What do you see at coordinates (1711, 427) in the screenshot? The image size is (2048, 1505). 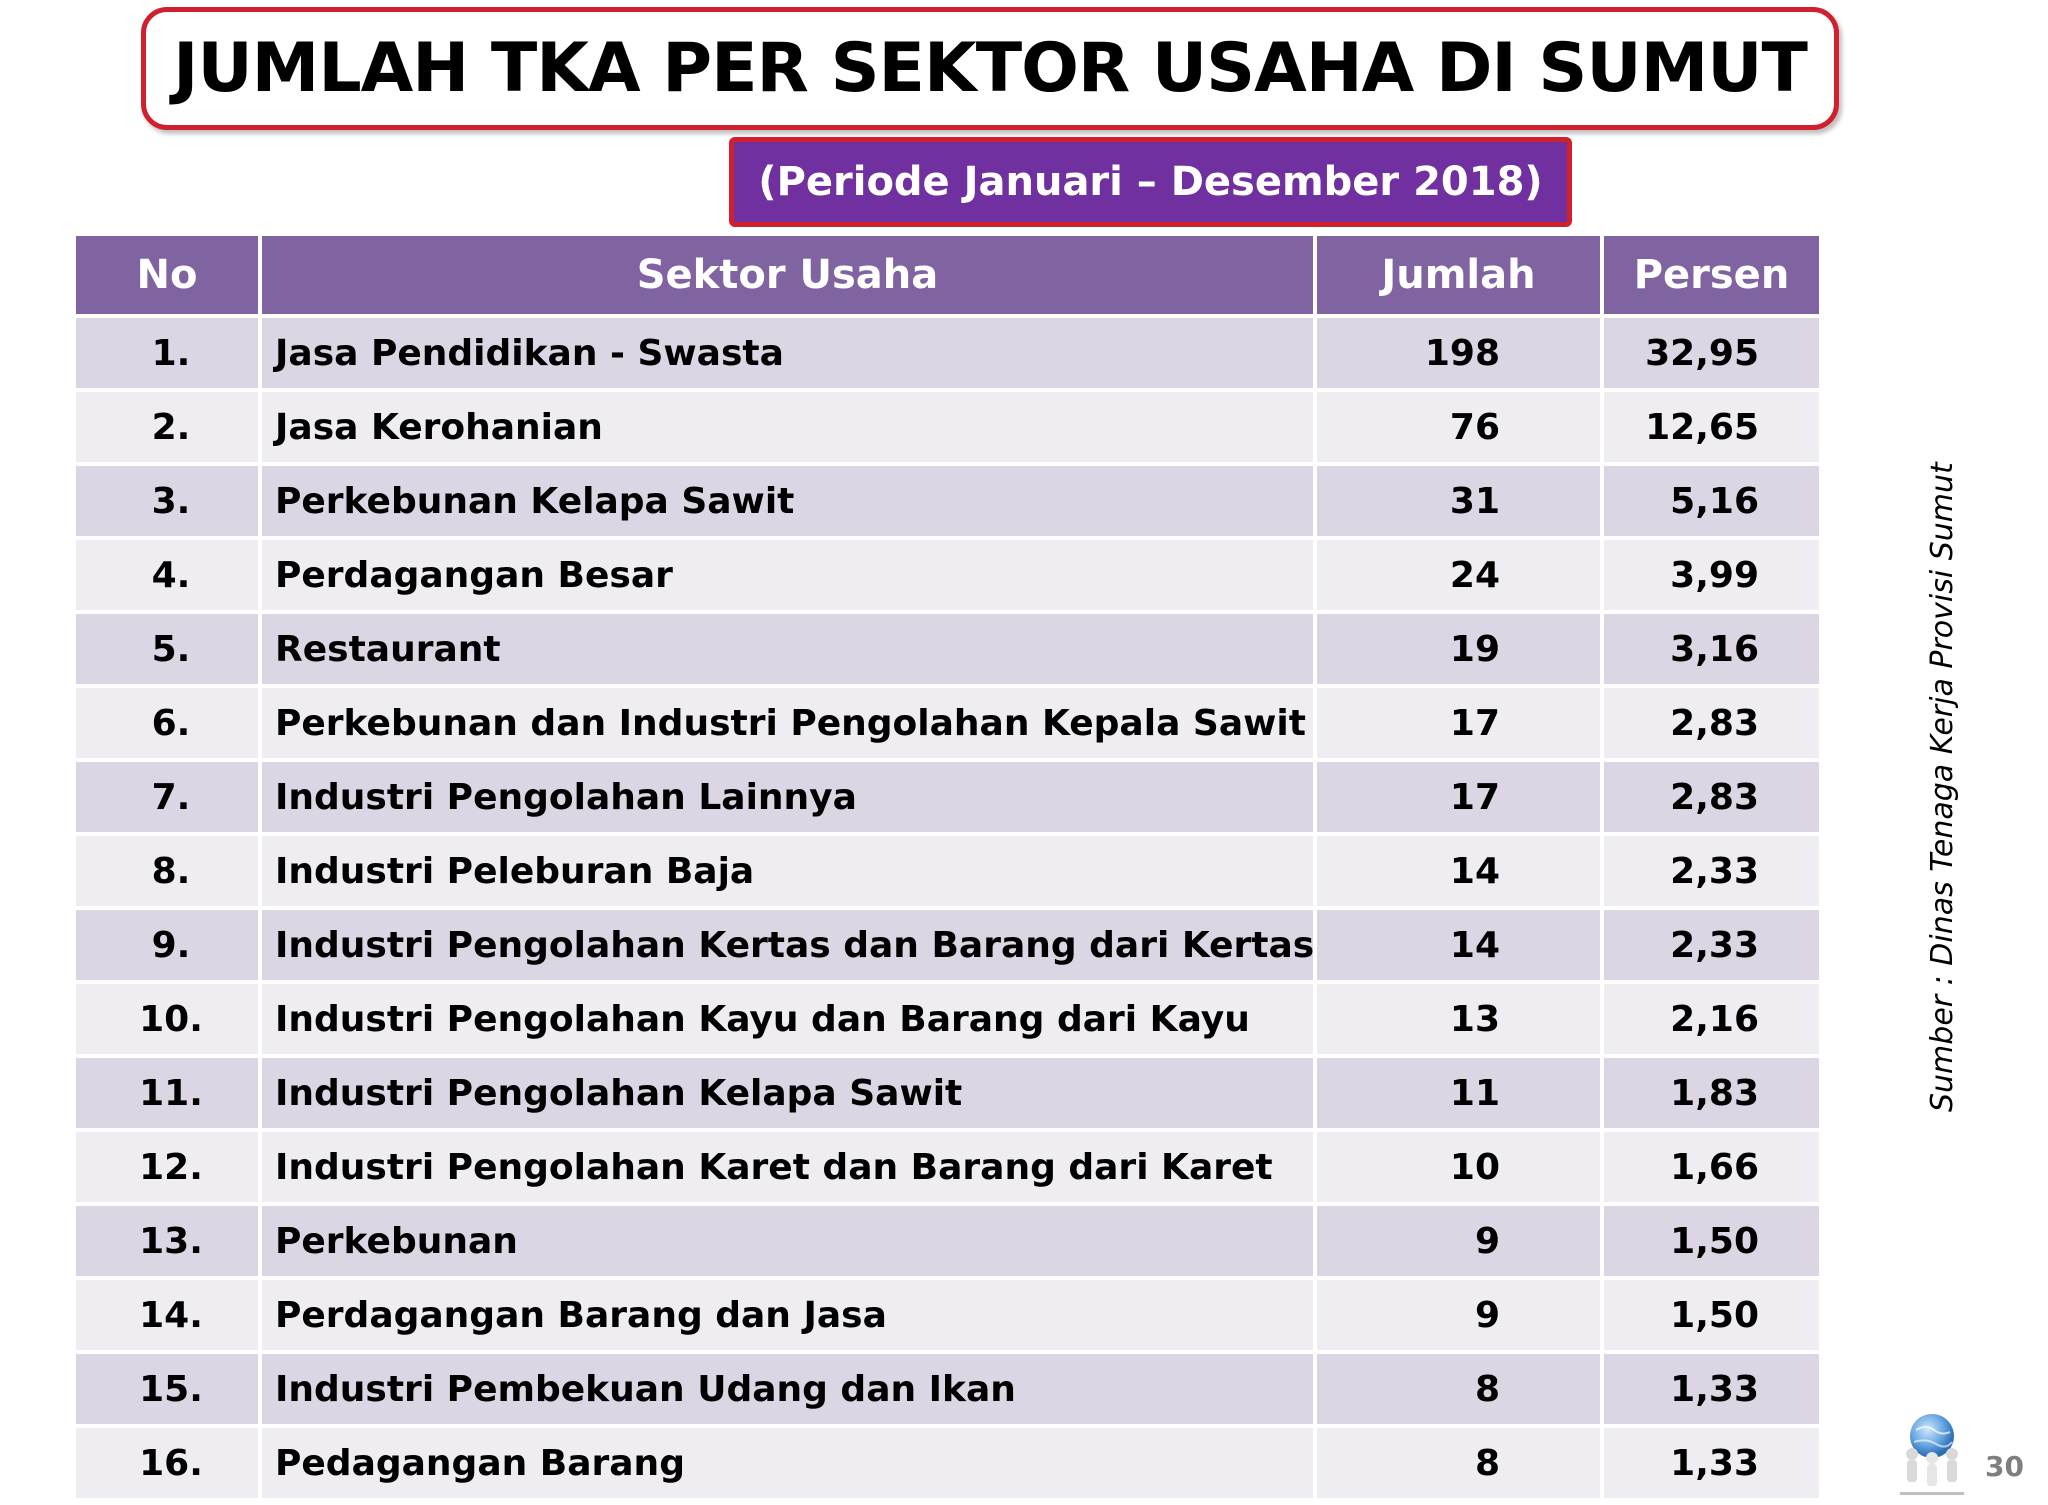 I see `row-persen: 12,65` at bounding box center [1711, 427].